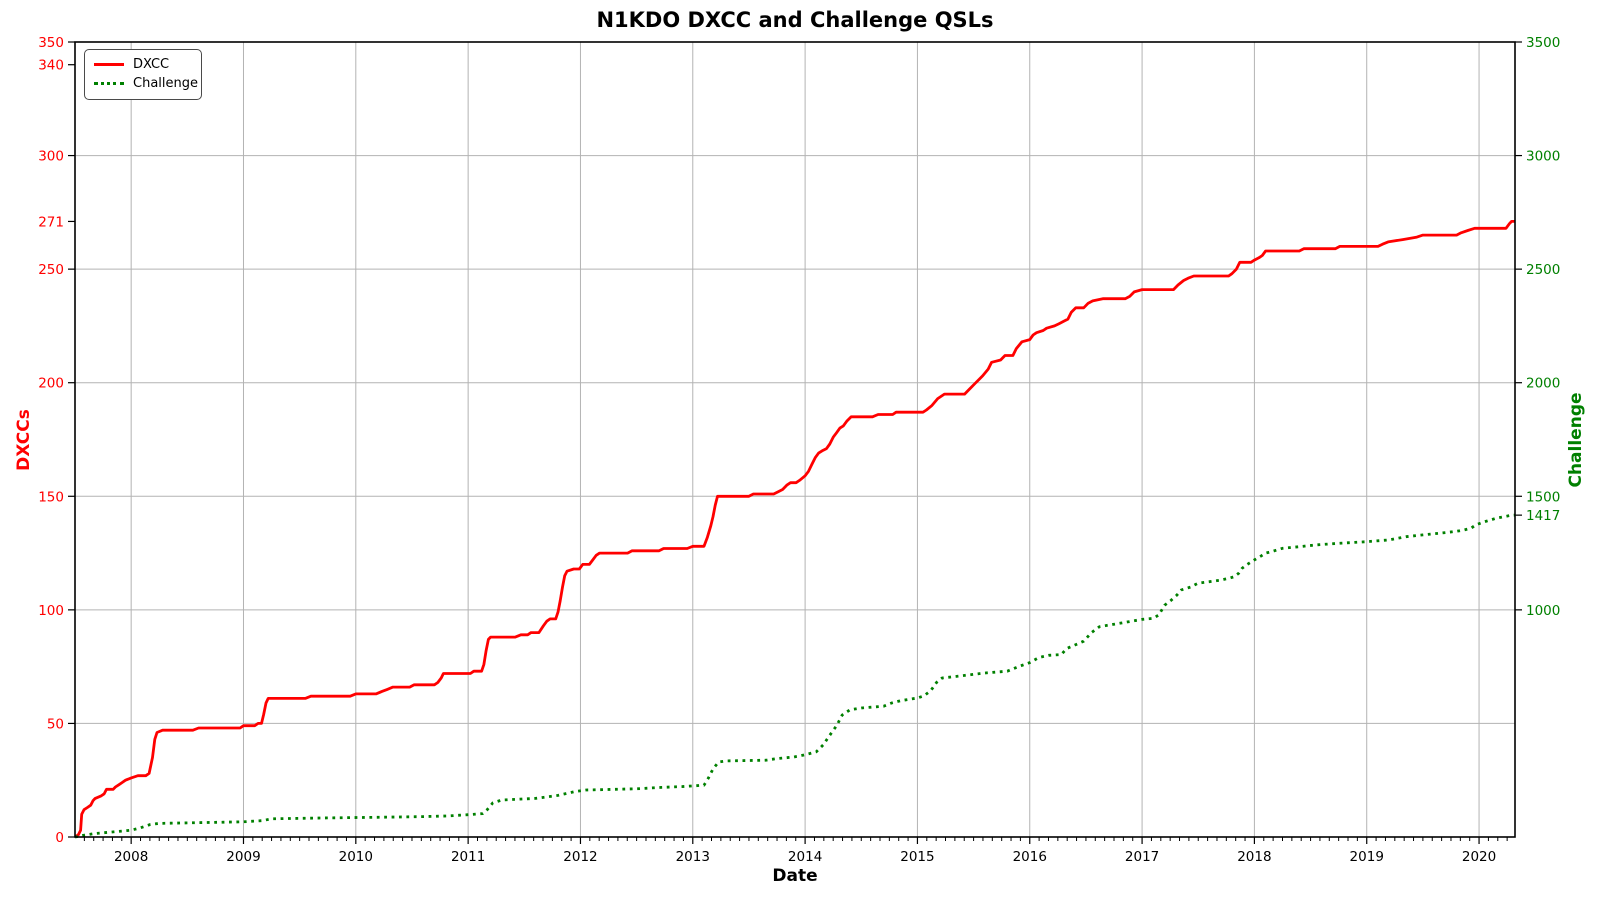 Image resolution: width=1600 pixels, height=900 pixels. Describe the element at coordinates (131, 857) in the screenshot. I see `tick-label: 2008` at that location.